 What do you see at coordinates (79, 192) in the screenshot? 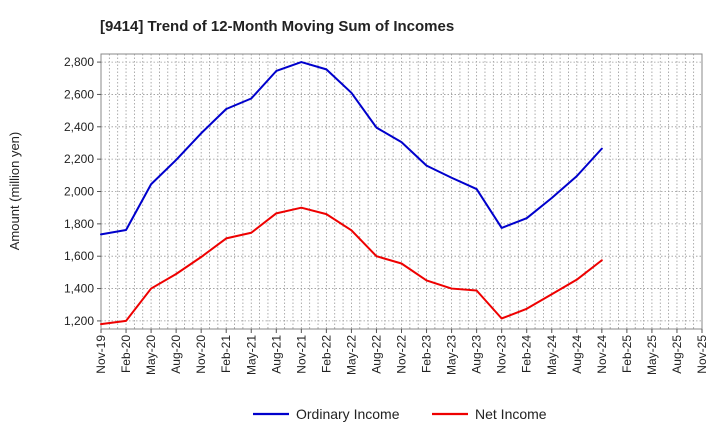
I see `y-tick-label: 2,000` at bounding box center [79, 192].